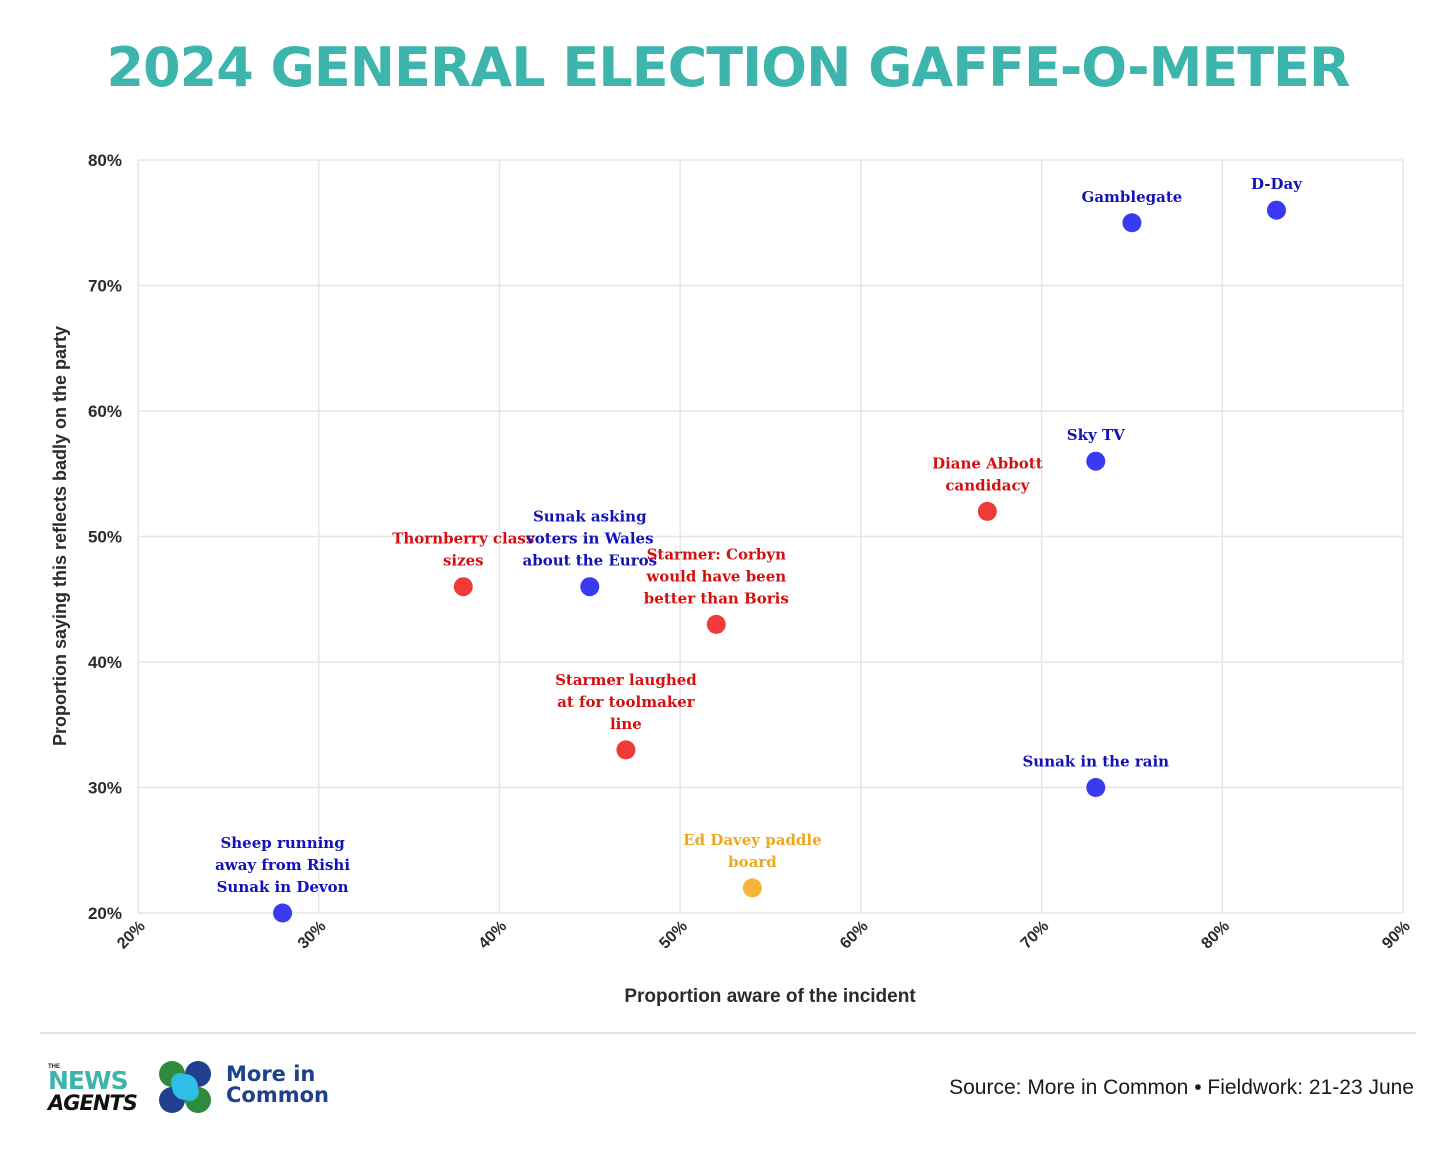 This screenshot has height=1165, width=1456. Describe the element at coordinates (463, 550) in the screenshot. I see `point-label: Thornberry class sizes` at that location.